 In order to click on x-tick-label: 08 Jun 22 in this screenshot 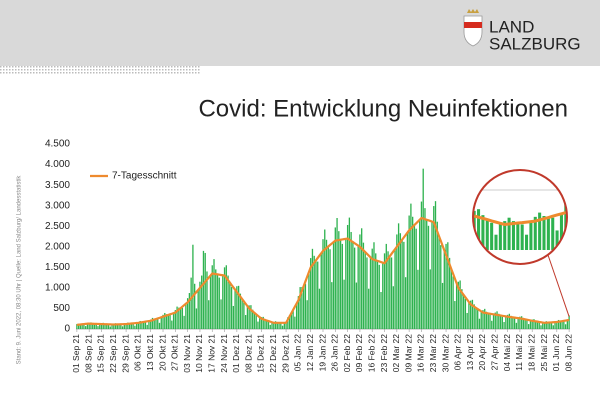, I will do `click(568, 353)`.